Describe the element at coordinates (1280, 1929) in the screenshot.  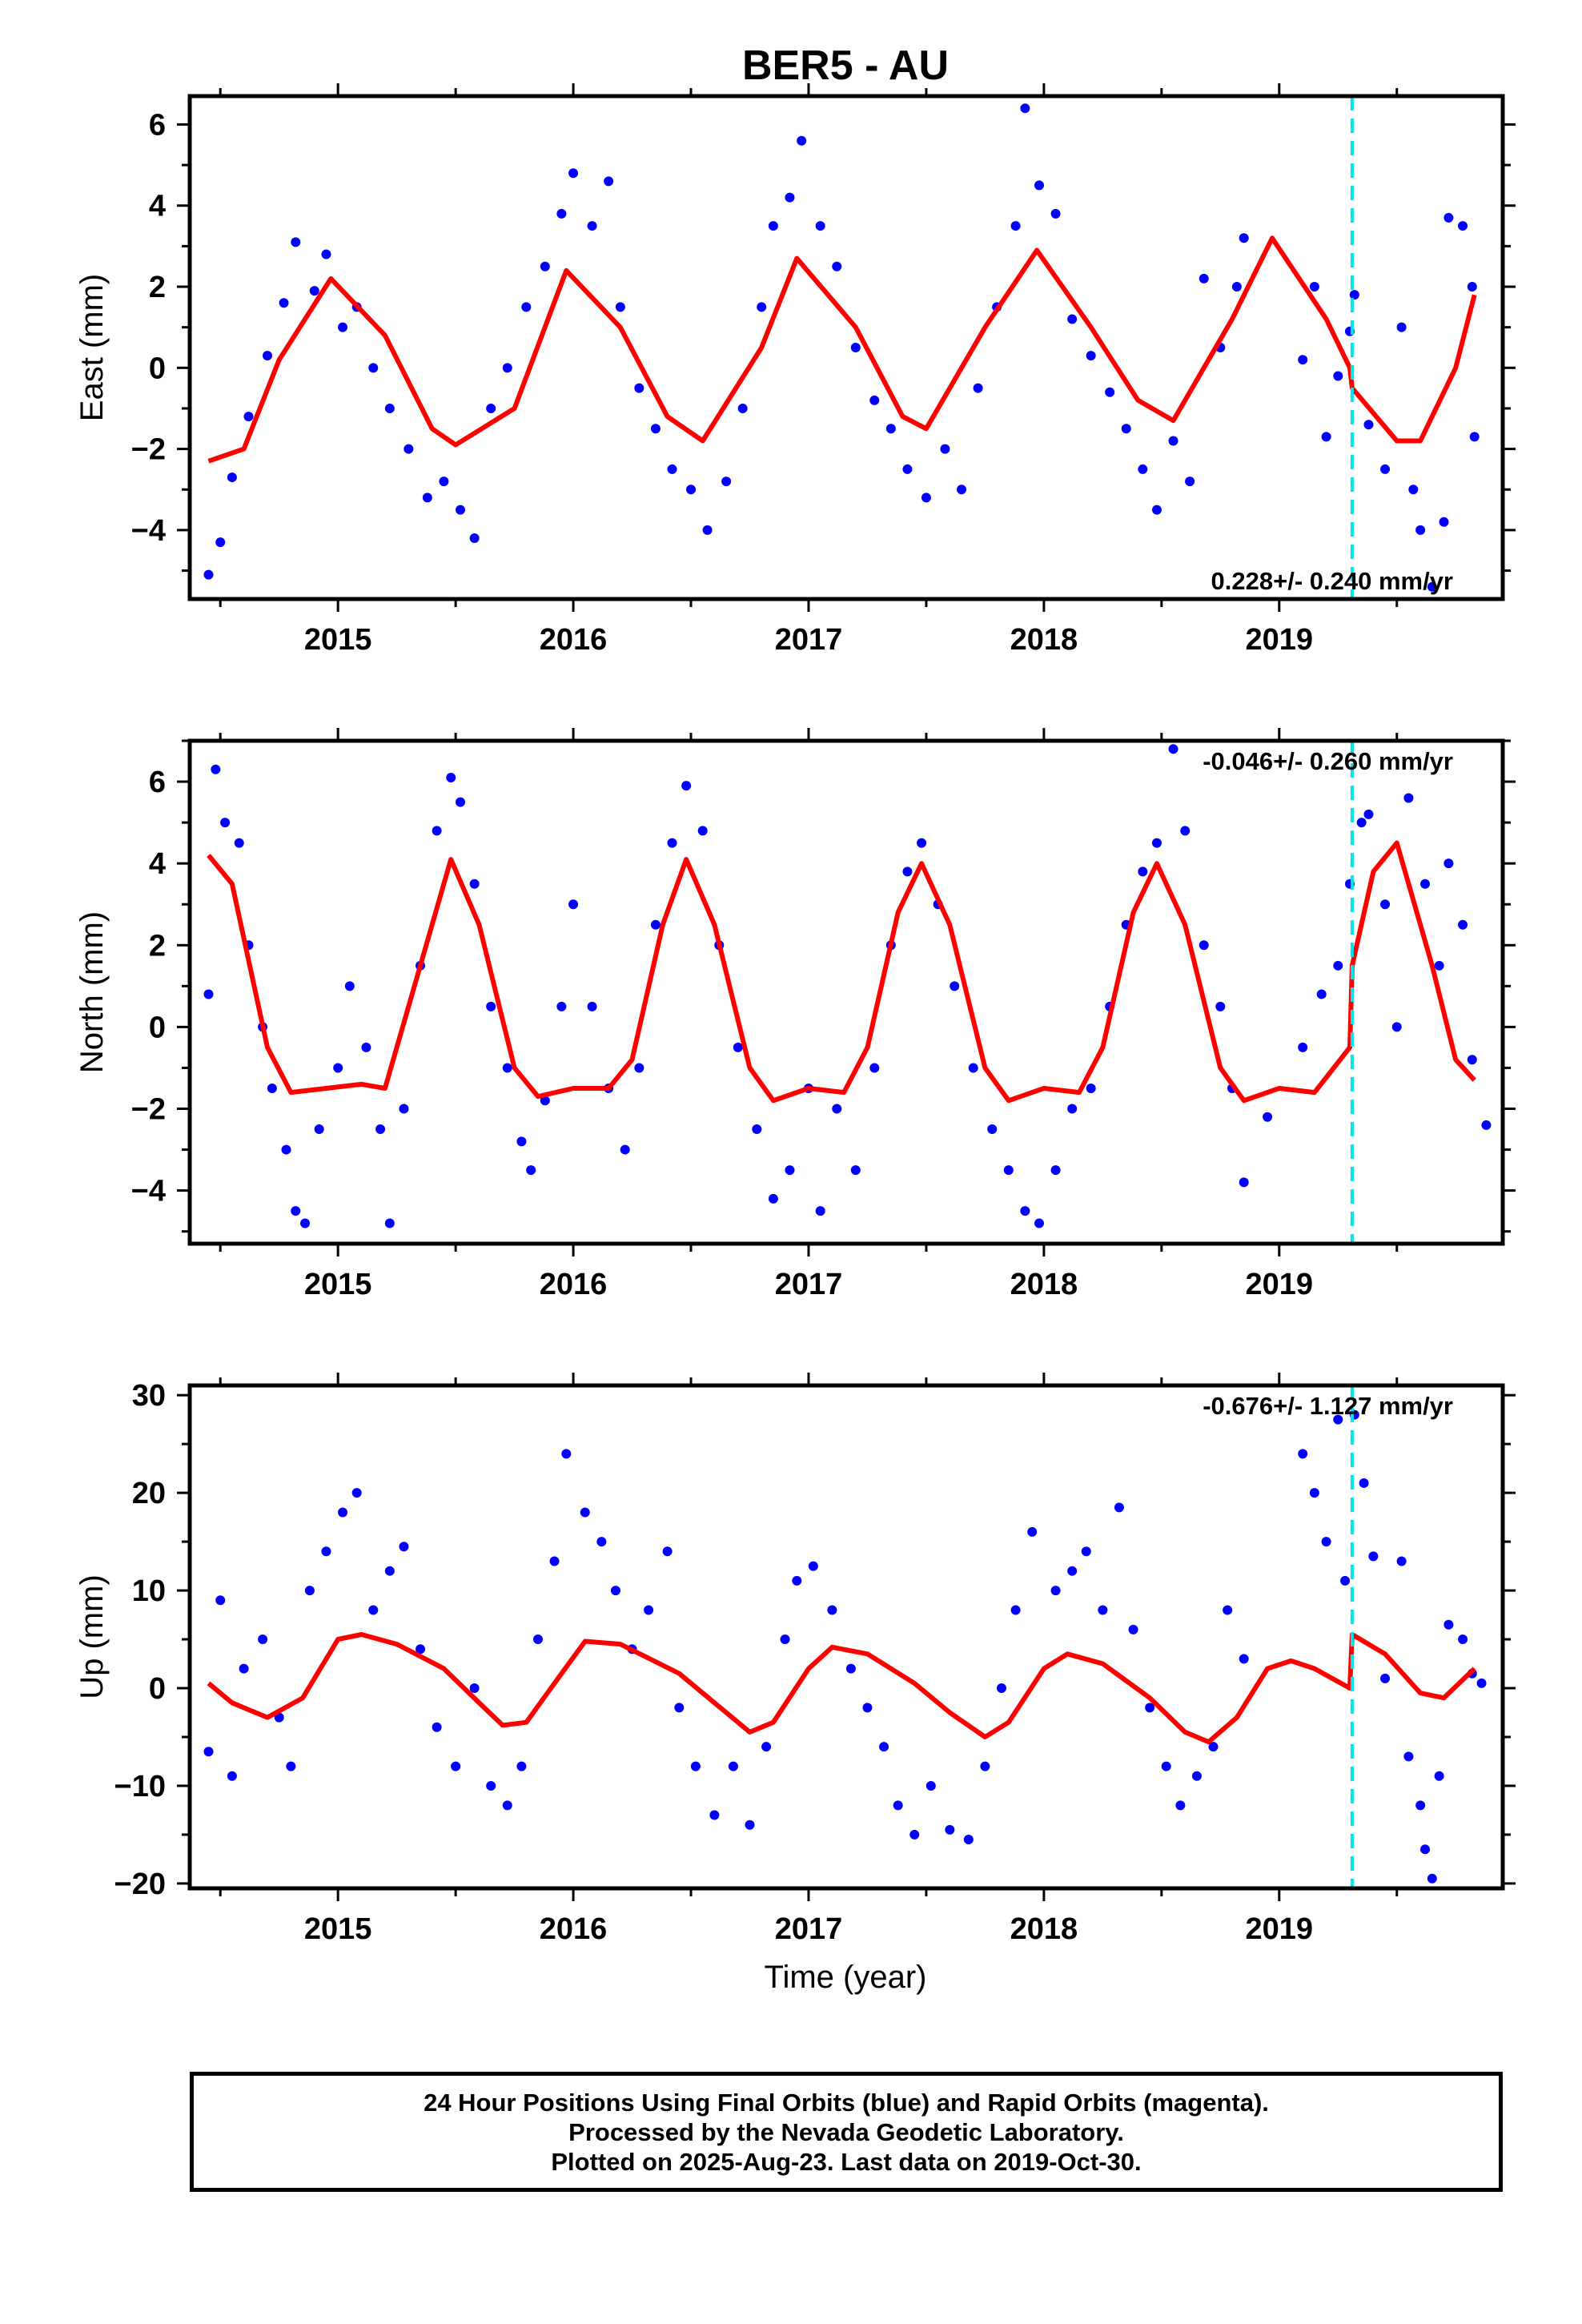
I see `x-tick-label: 2019` at that location.